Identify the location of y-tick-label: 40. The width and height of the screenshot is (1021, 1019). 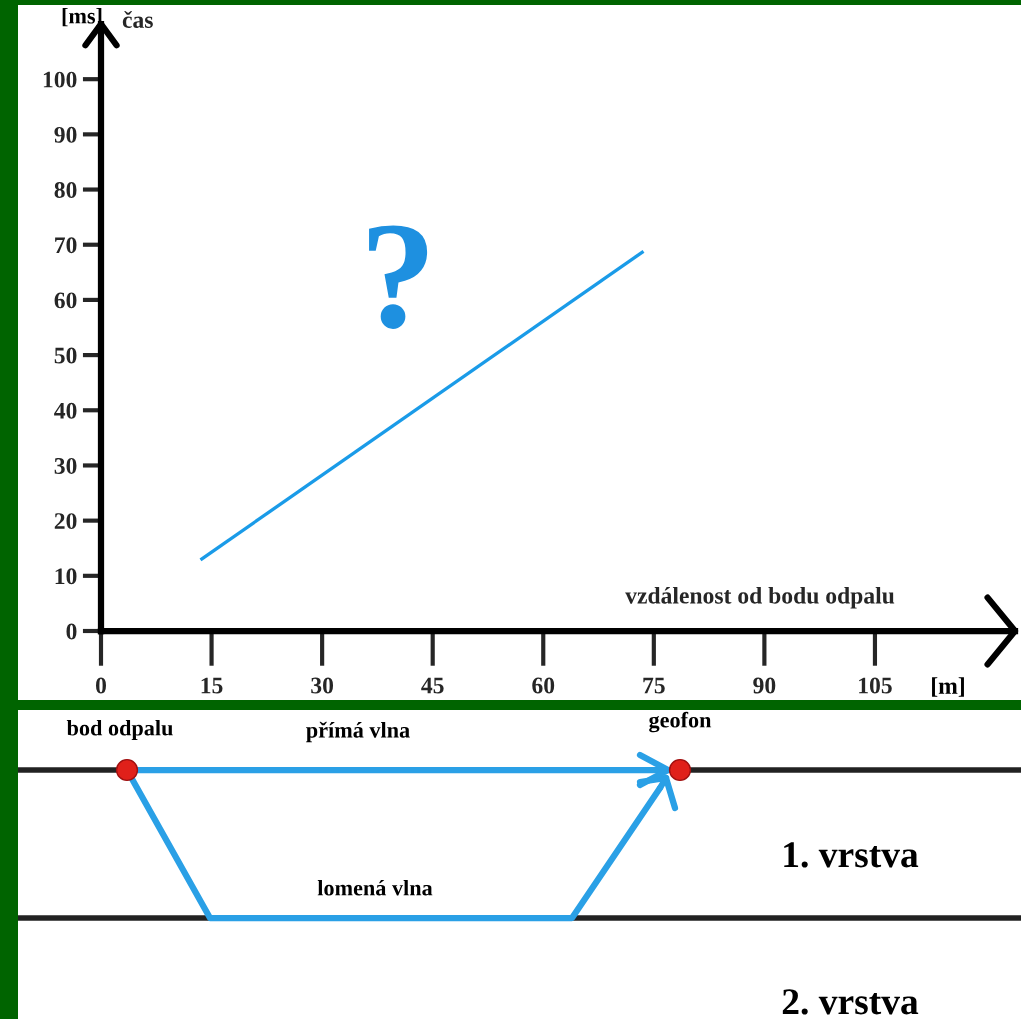
(65, 410).